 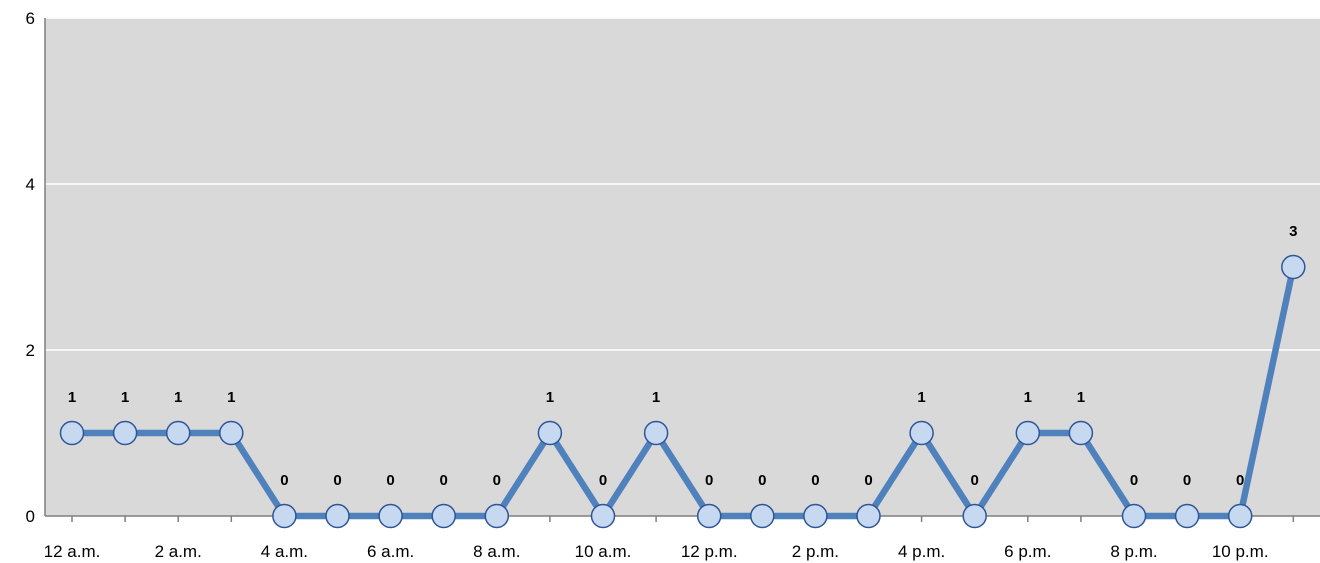 I want to click on y-tick-label: 6, so click(x=30, y=18).